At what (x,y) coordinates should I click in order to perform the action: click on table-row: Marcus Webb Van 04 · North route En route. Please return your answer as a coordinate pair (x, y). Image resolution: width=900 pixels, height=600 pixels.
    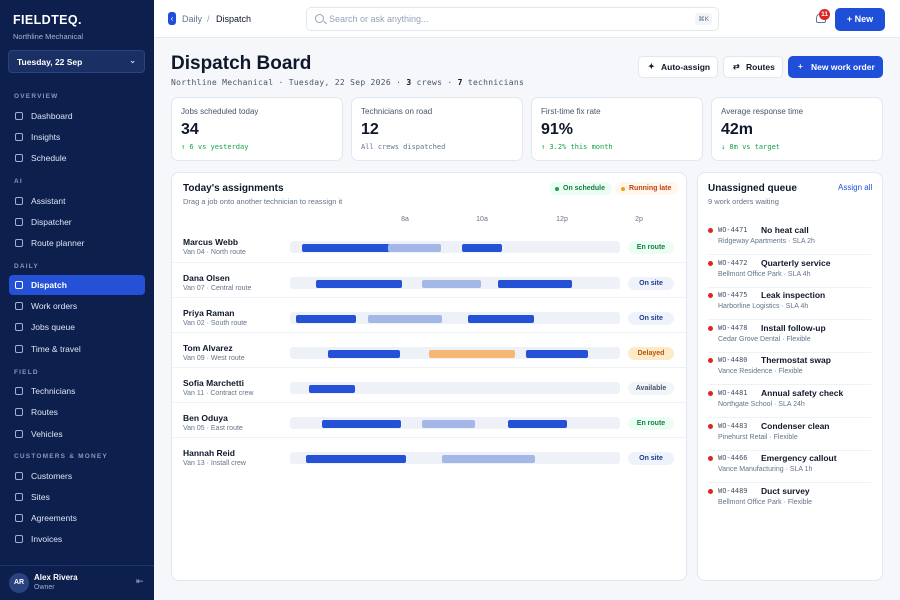
    Looking at the image, I should click on (429, 244).